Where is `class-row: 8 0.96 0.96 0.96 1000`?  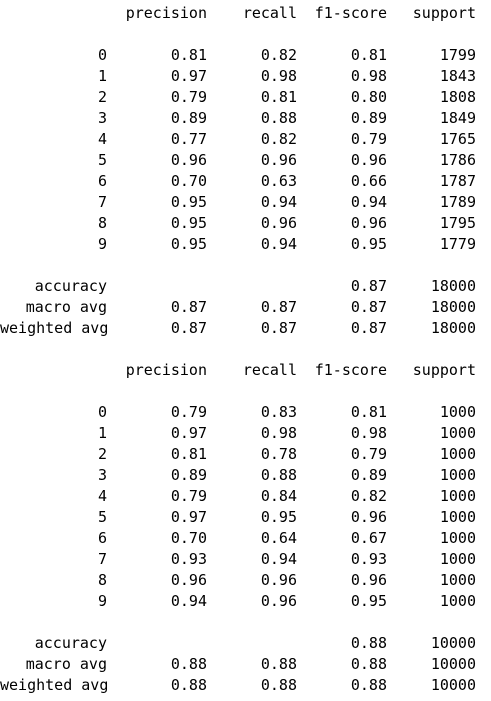 class-row: 8 0.96 0.96 0.96 1000 is located at coordinates (245, 580).